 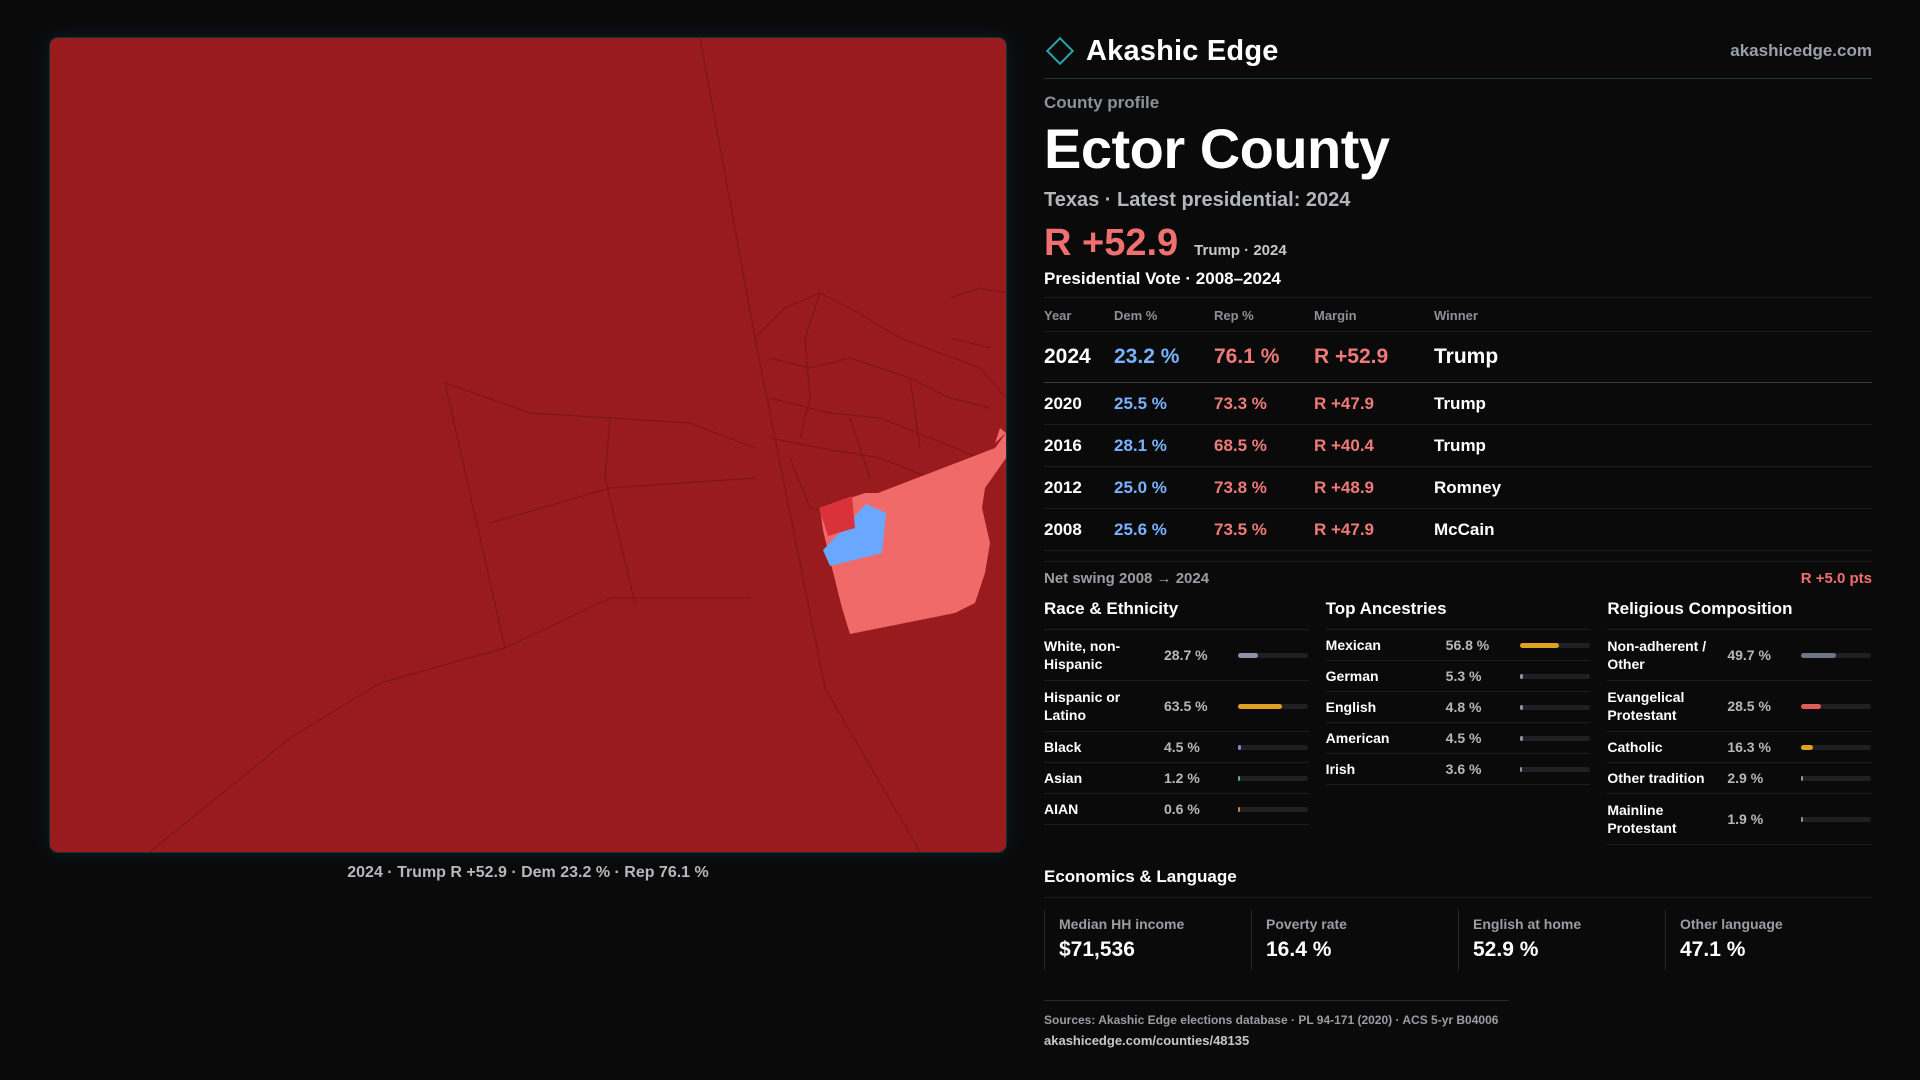 What do you see at coordinates (1063, 778) in the screenshot?
I see `item-label: Asian` at bounding box center [1063, 778].